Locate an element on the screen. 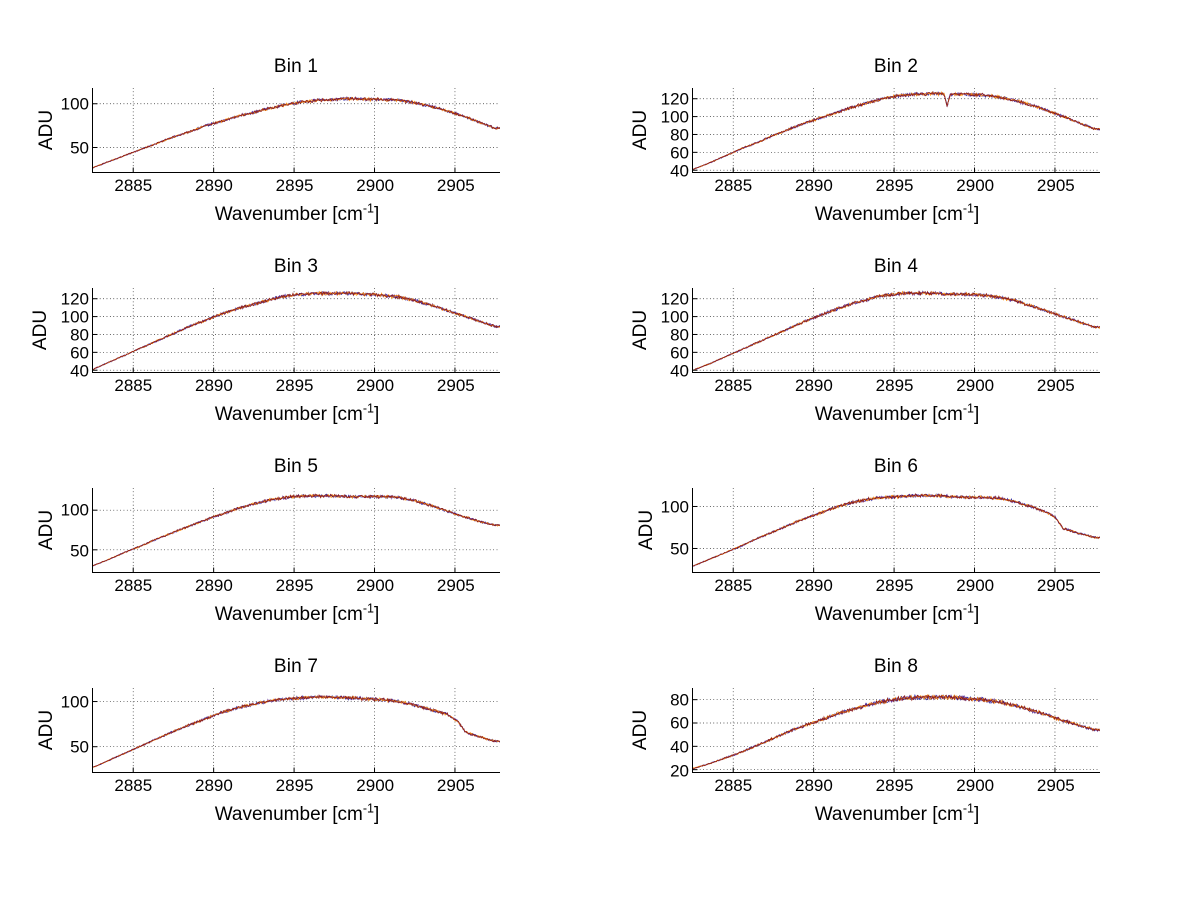 This screenshot has height=901, width=1200. panel-title: Bin 3 is located at coordinates (296, 266).